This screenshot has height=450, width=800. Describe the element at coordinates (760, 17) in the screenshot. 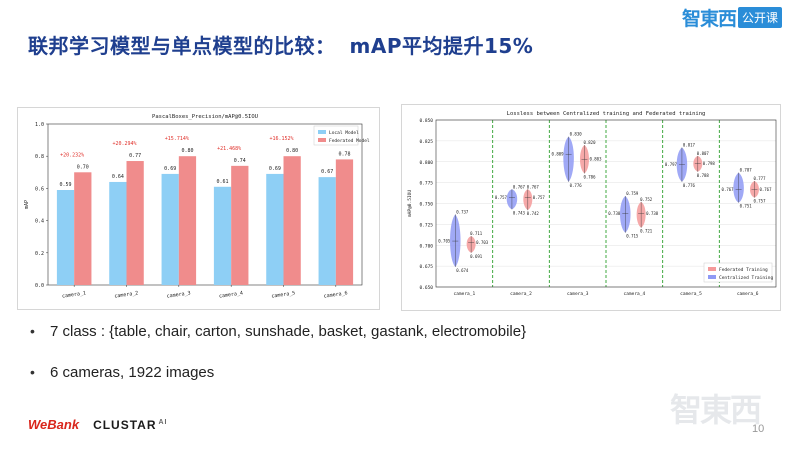

I see `open-class-badge: 公开课` at that location.